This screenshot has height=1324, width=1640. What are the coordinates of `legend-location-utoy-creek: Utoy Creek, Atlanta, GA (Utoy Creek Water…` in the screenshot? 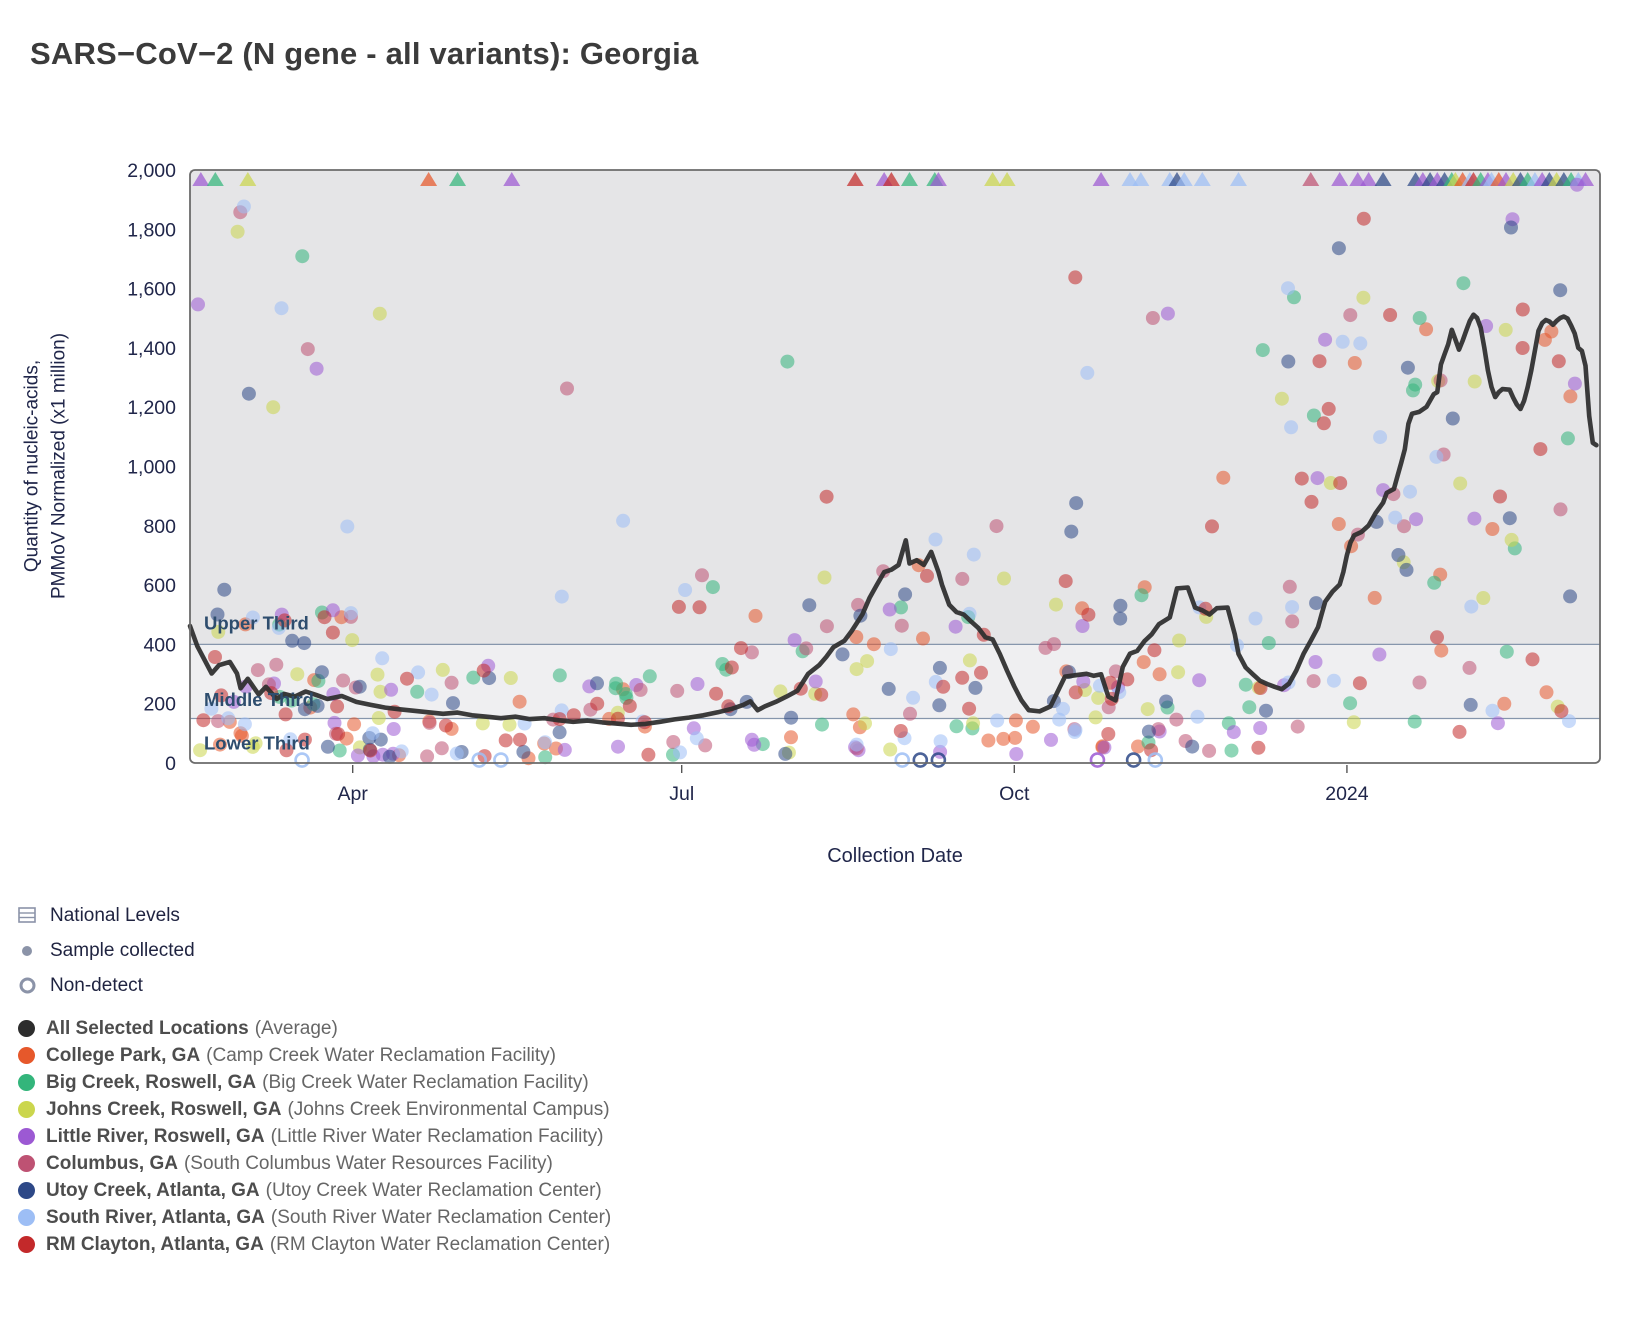 It's located at (312, 1190).